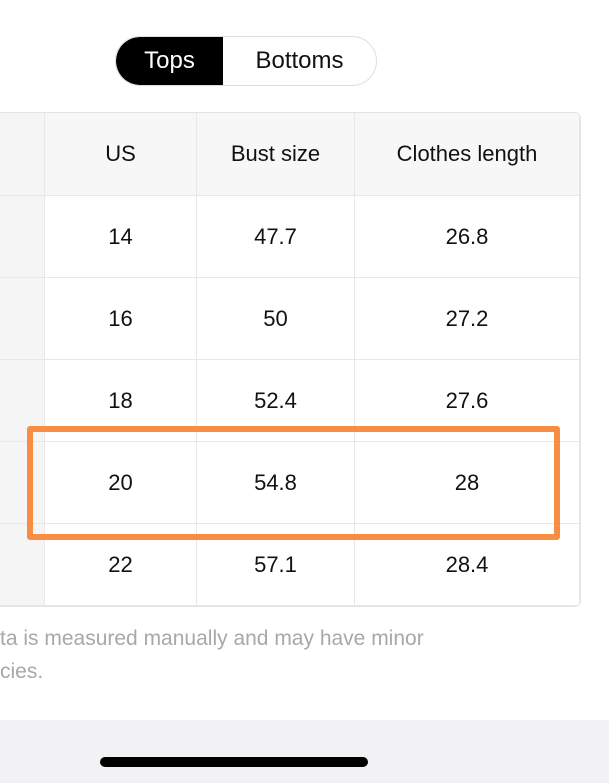 This screenshot has height=783, width=609. Describe the element at coordinates (276, 154) in the screenshot. I see `table-cell: Bust size` at that location.